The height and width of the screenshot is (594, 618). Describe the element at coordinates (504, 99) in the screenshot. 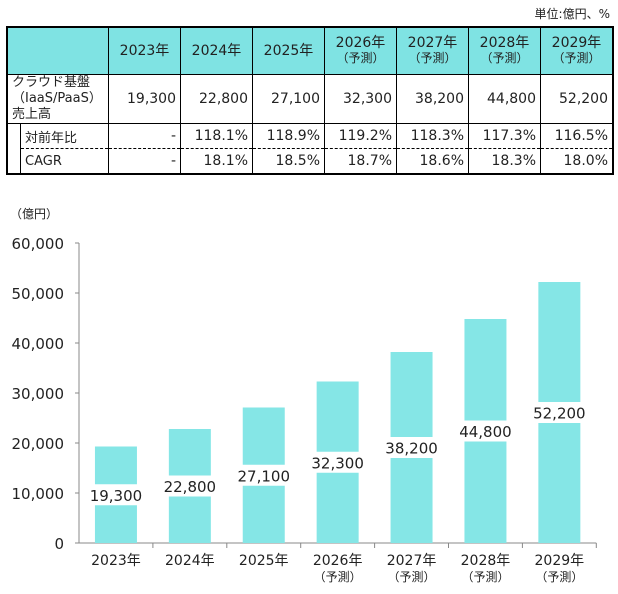

I see `sales-cell: 44,800` at that location.